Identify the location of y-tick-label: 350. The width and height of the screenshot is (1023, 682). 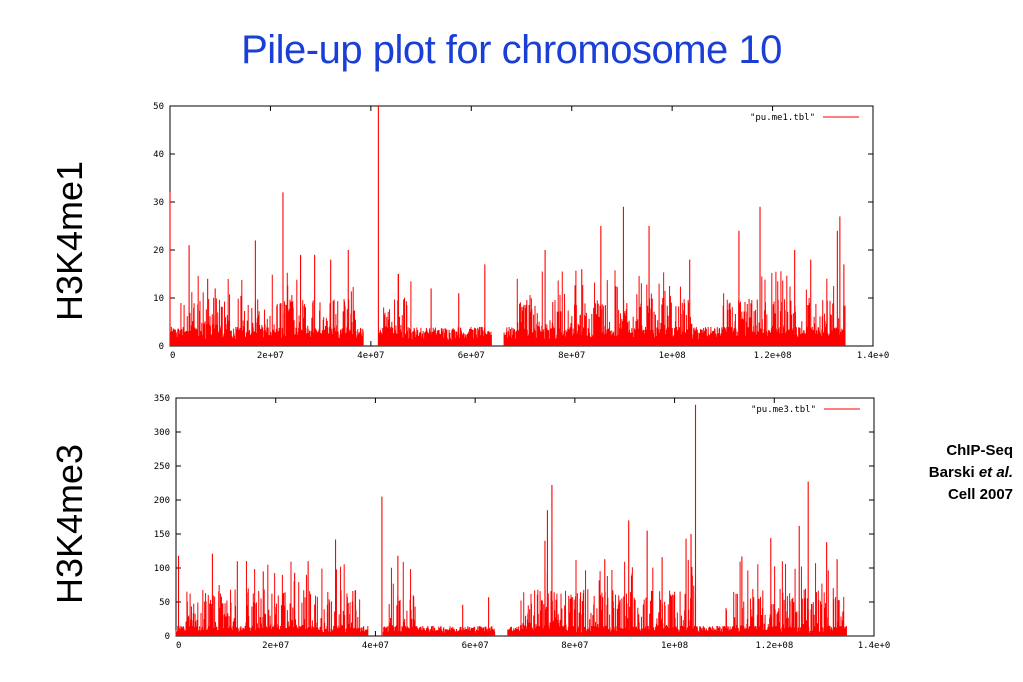
(162, 399).